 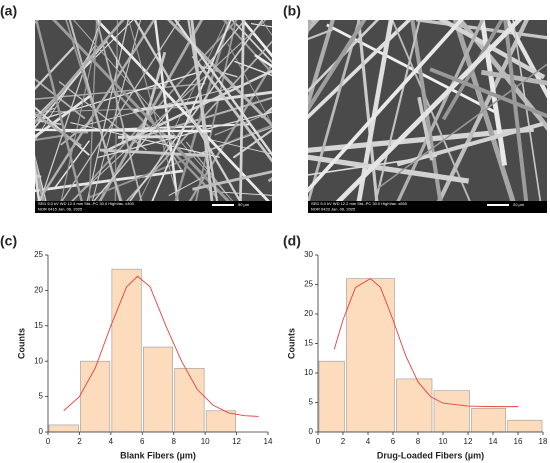 What do you see at coordinates (308, 313) in the screenshot?
I see `y-tick-label: 20` at bounding box center [308, 313].